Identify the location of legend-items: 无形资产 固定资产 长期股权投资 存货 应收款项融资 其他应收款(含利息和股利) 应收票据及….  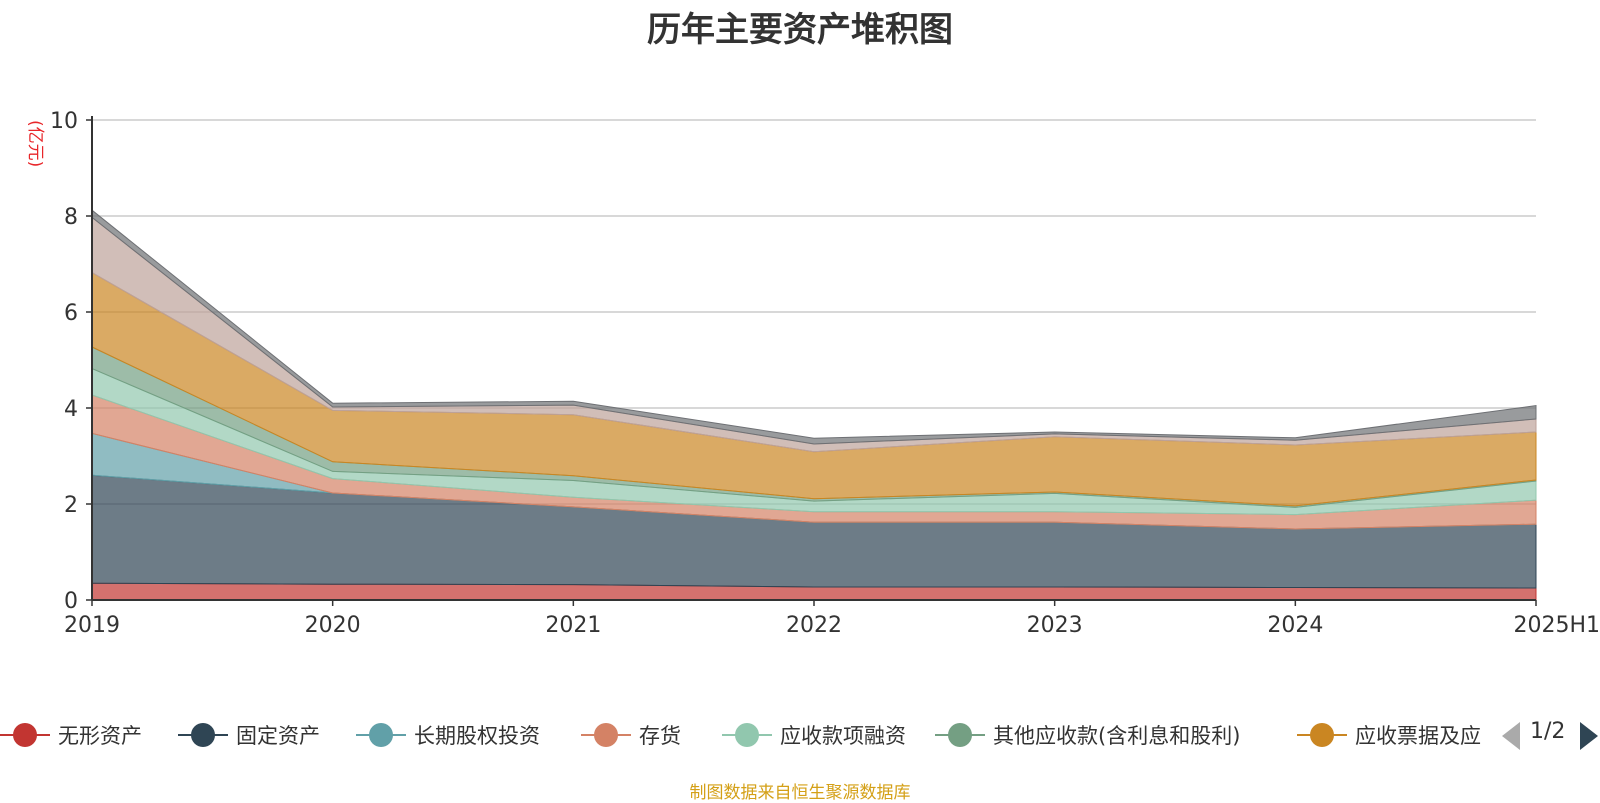
(741, 735).